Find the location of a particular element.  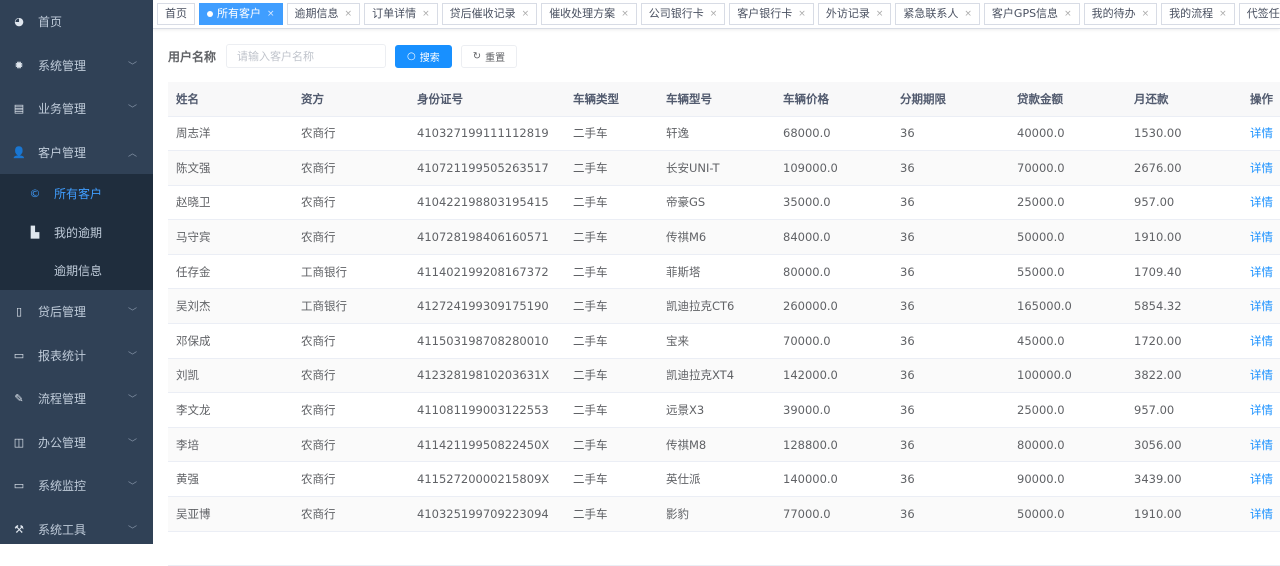

table-cell: 工商银行 is located at coordinates (351, 306).